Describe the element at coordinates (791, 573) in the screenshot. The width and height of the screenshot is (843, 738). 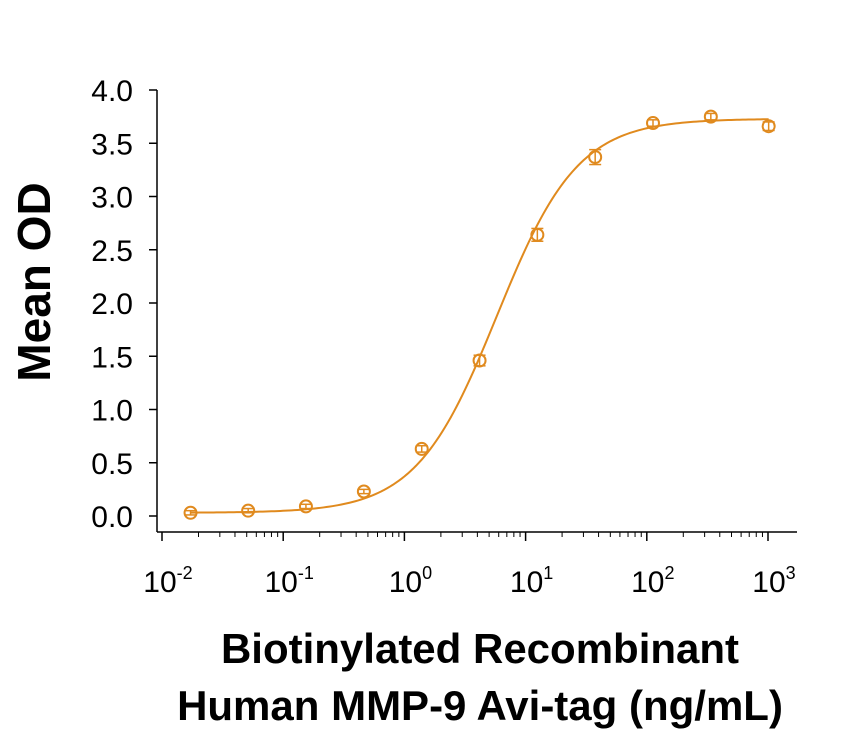
I see `x-tick-exponent: 3` at that location.